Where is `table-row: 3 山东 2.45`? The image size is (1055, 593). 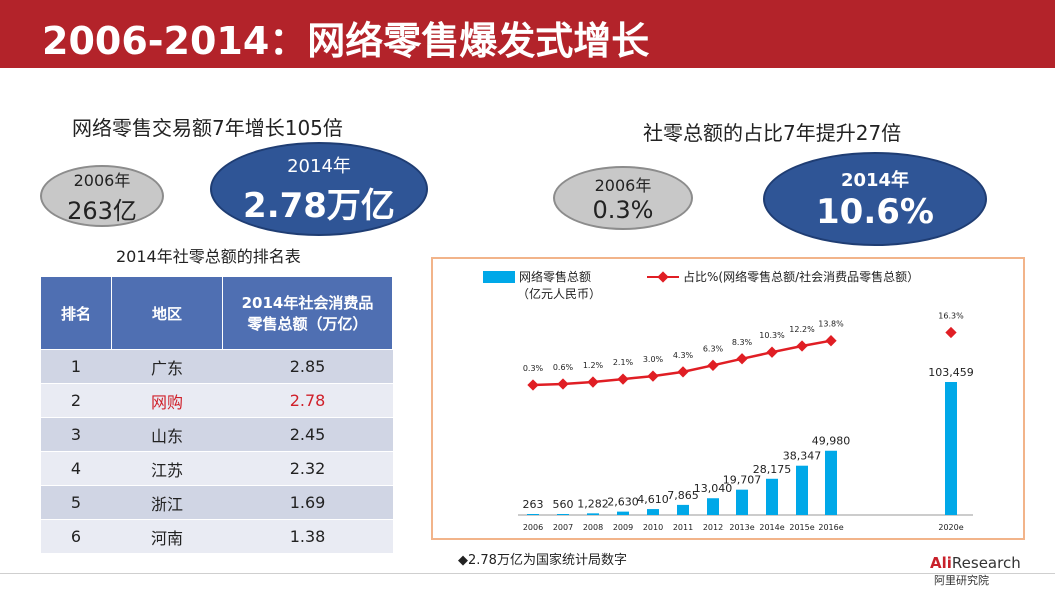
table-row: 3 山东 2.45 is located at coordinates (216, 434).